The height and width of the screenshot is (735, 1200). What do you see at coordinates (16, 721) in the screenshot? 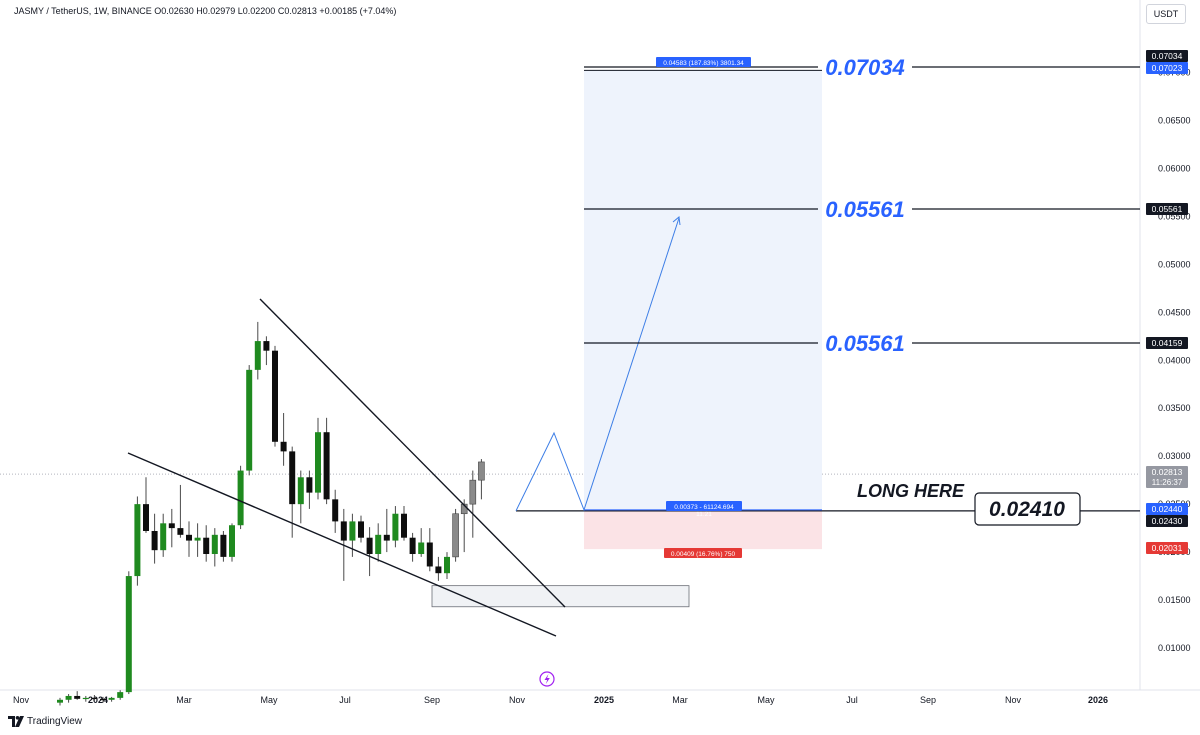
I see `tradingview-logo-icon` at bounding box center [16, 721].